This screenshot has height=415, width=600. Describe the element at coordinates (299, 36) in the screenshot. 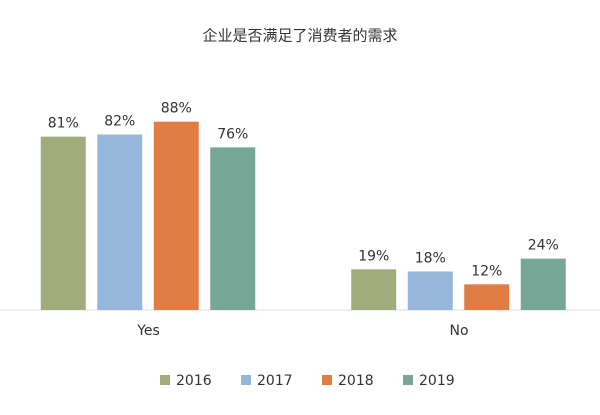

I see `chart-title: 企业是否满足了消费者的需求` at that location.